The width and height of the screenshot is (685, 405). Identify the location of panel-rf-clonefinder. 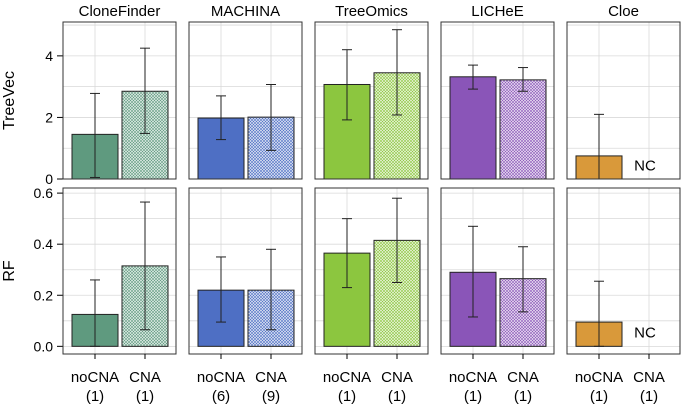
(119, 271).